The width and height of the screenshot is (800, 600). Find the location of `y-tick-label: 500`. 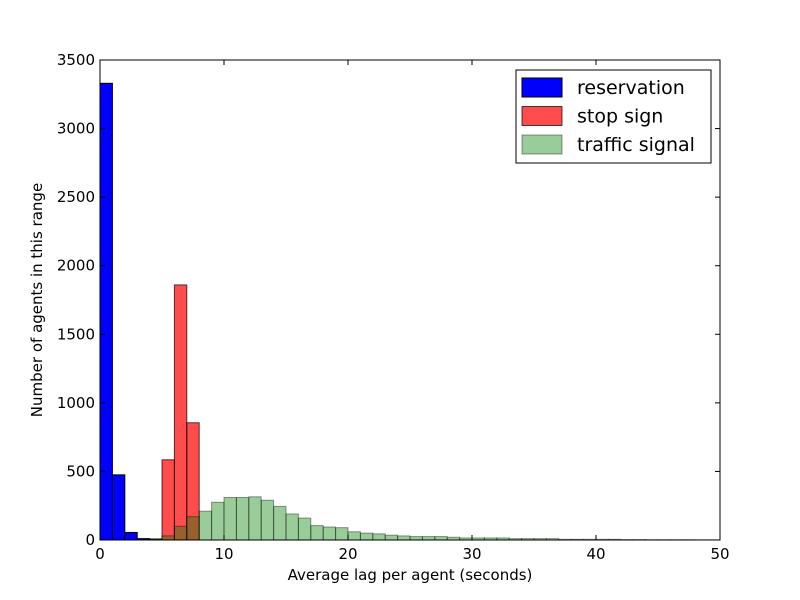

y-tick-label: 500 is located at coordinates (80, 471).